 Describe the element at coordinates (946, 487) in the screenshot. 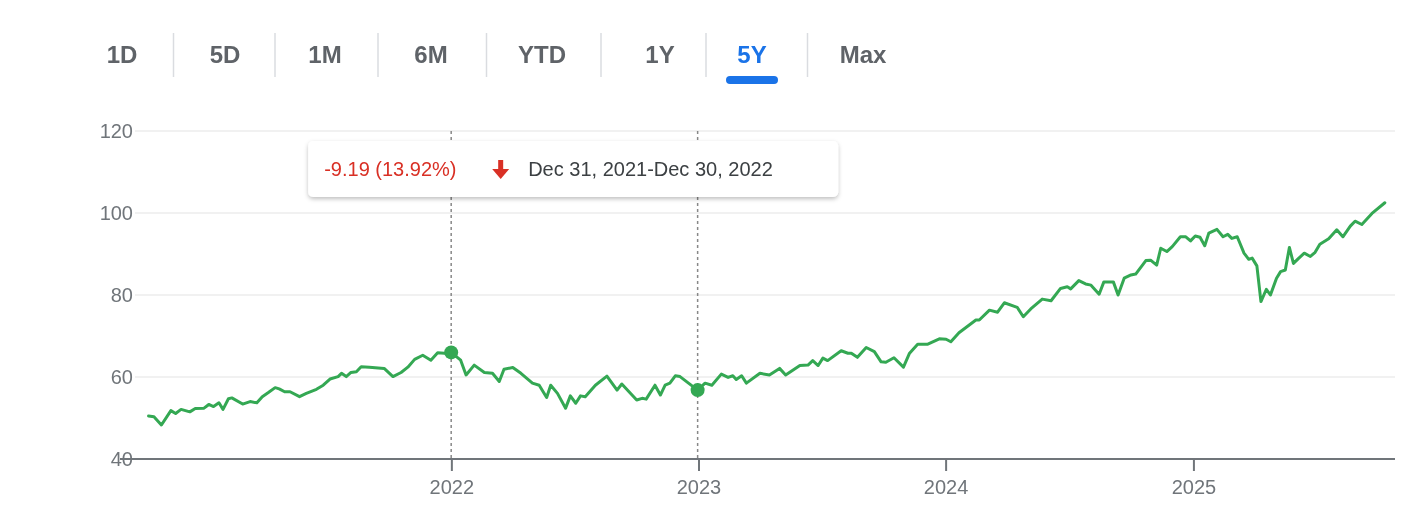

I see `x-tick-label: 2024` at that location.